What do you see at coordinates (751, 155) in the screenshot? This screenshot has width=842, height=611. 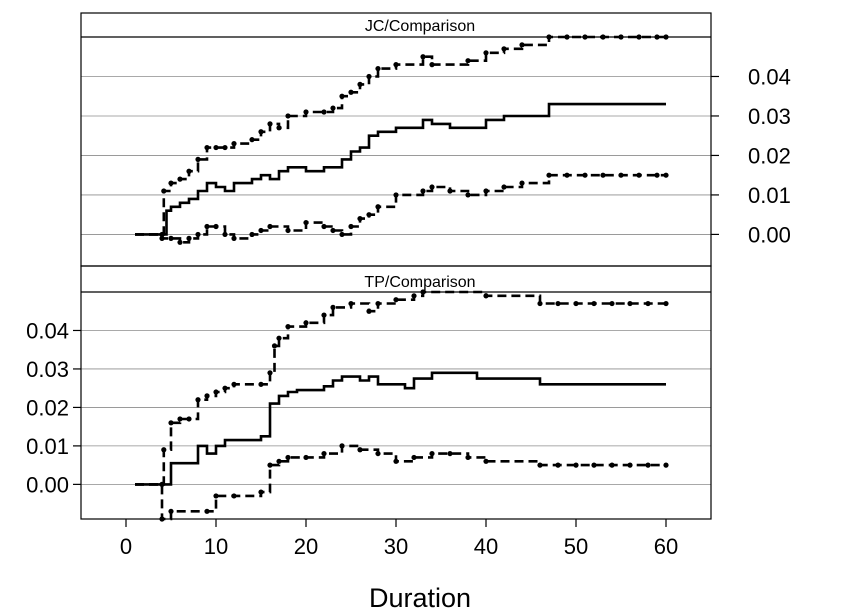 I see `panel-jc-y-axis: 0.00 0.01 0.02 0.03 0.04` at bounding box center [751, 155].